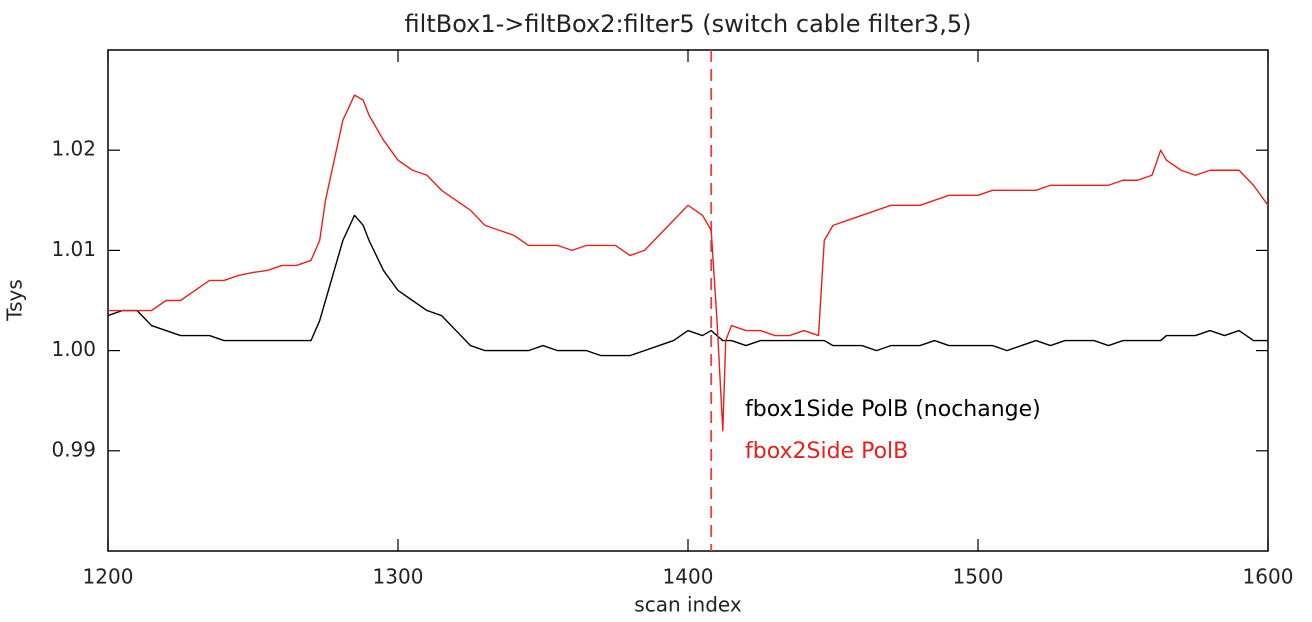  What do you see at coordinates (1268, 577) in the screenshot?
I see `x-tick-label: 1600` at bounding box center [1268, 577].